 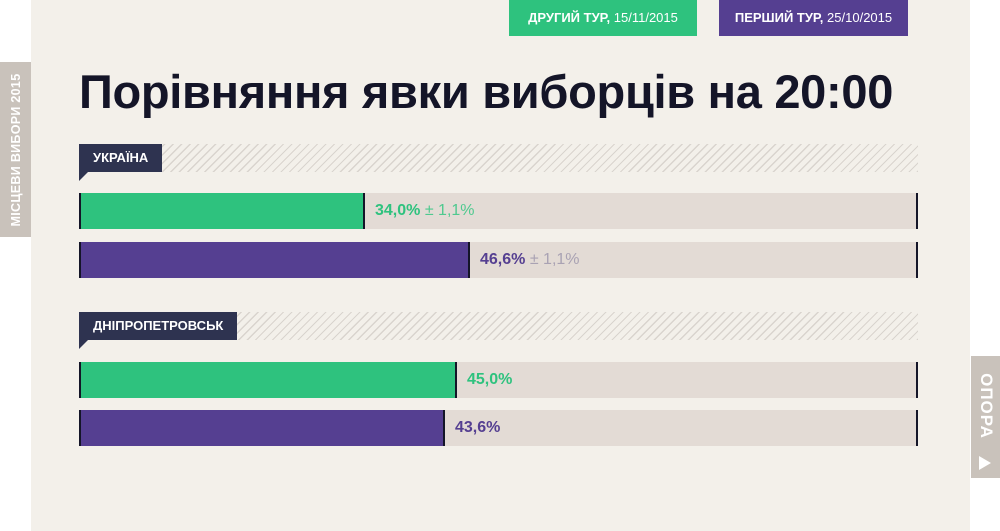 I want to click on bar-track: 34,0% ± 1,1%, so click(x=498, y=211).